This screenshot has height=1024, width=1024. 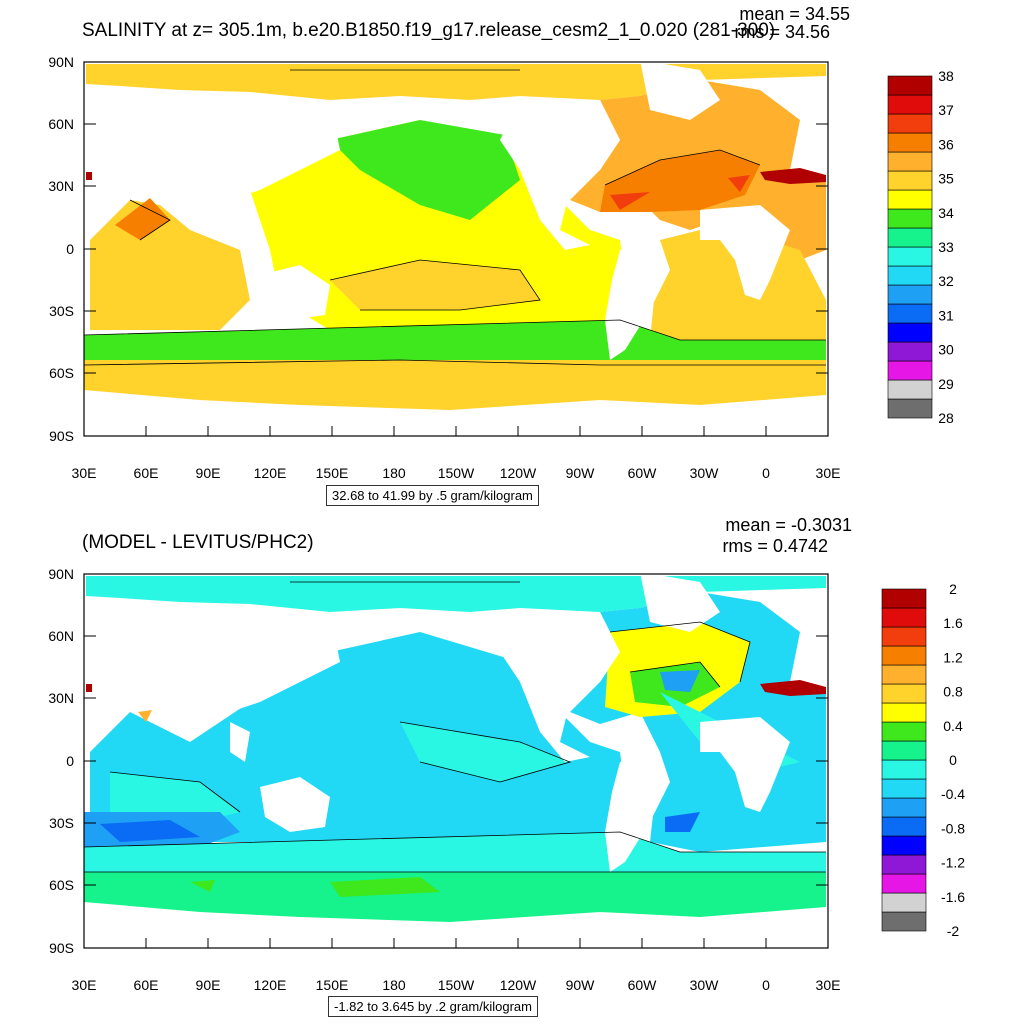 What do you see at coordinates (432, 495) in the screenshot?
I see `contour-info: 32.68 to 41.99 by .5 gram/kilogram` at bounding box center [432, 495].